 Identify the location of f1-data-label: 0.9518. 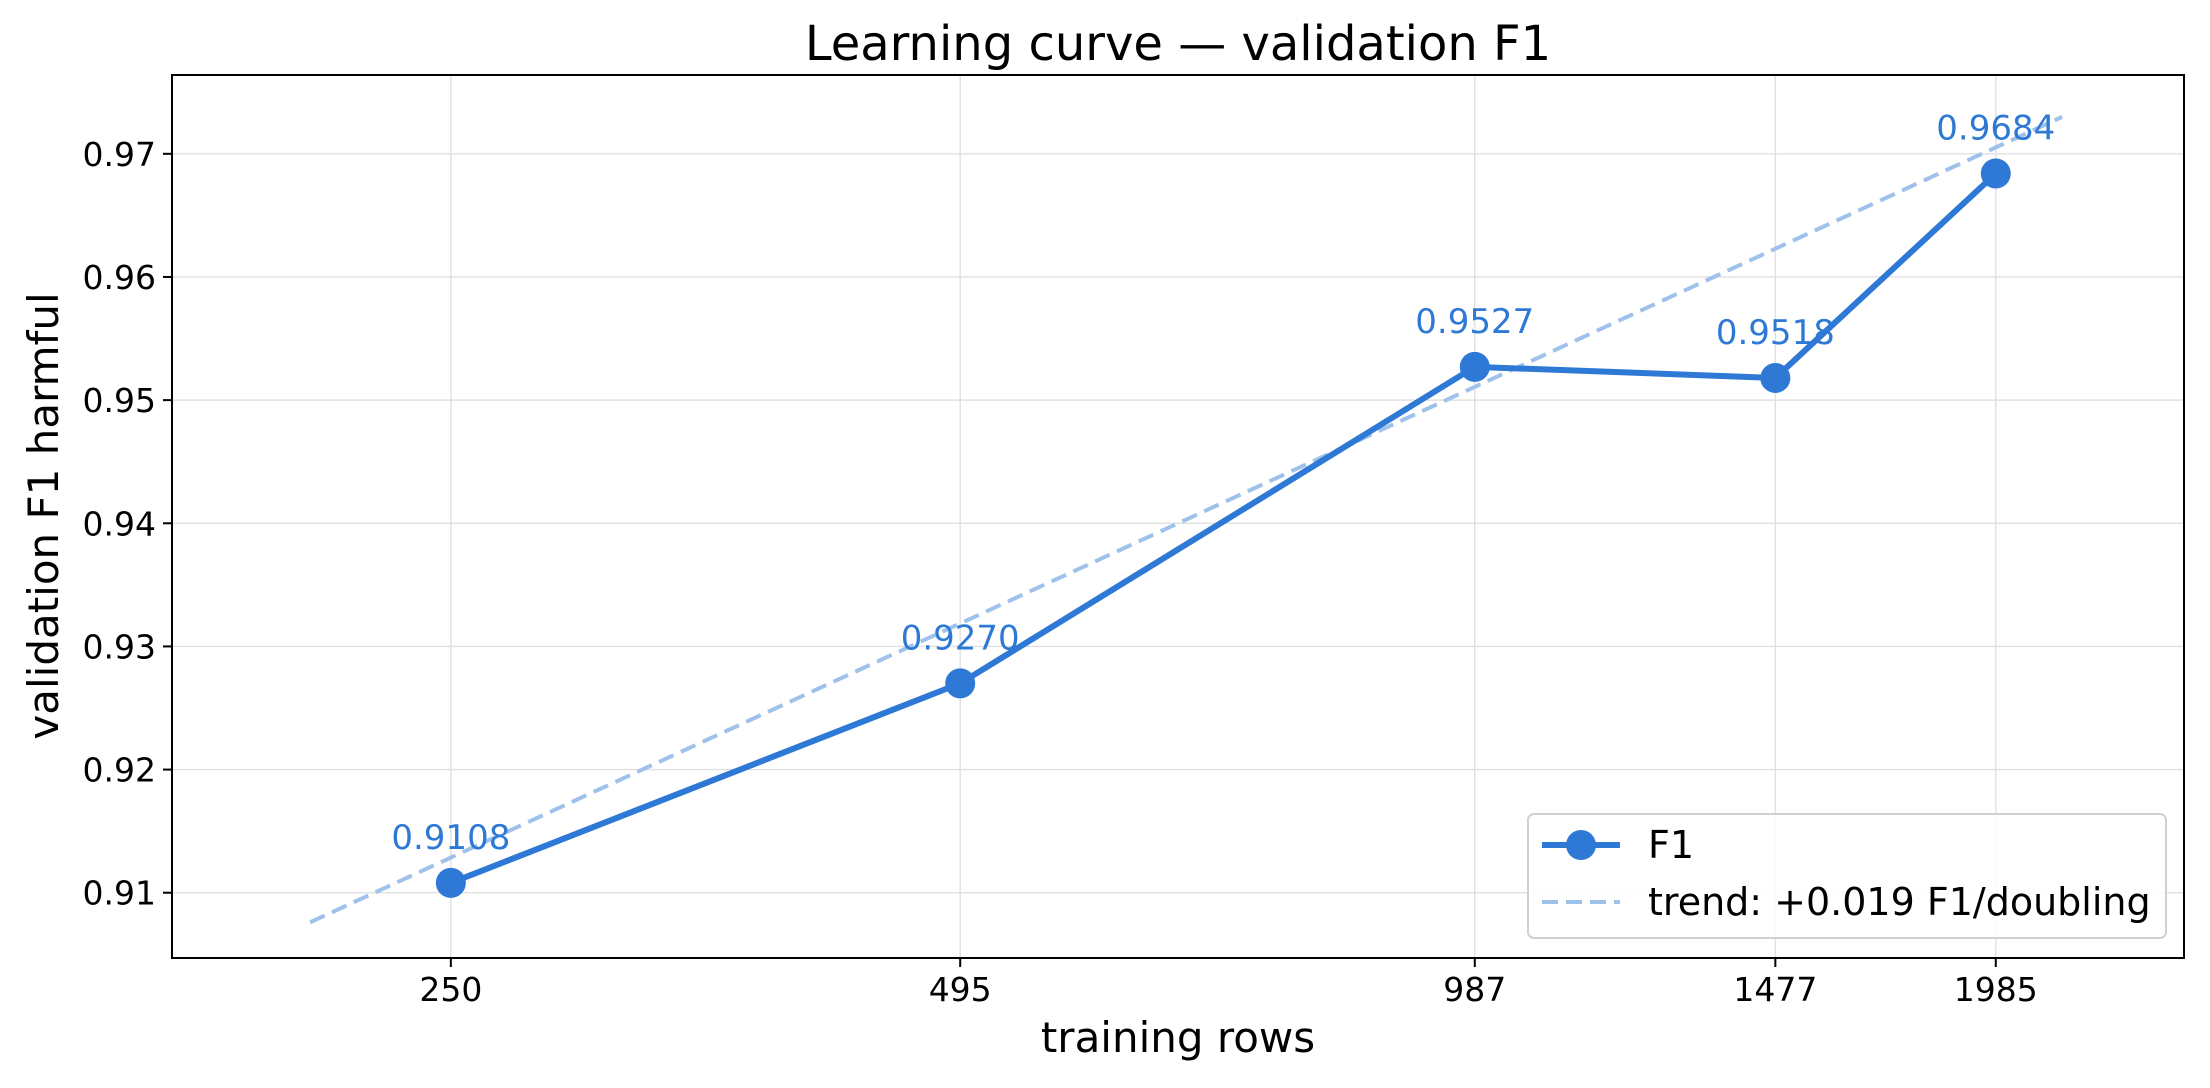
(1775, 333).